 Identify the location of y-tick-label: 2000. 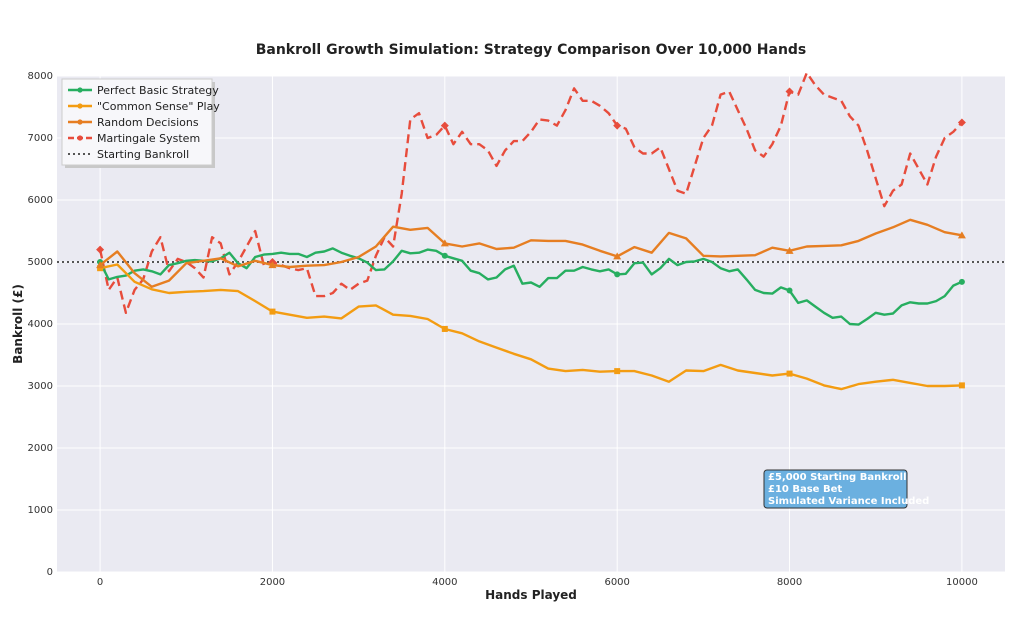
(40, 448).